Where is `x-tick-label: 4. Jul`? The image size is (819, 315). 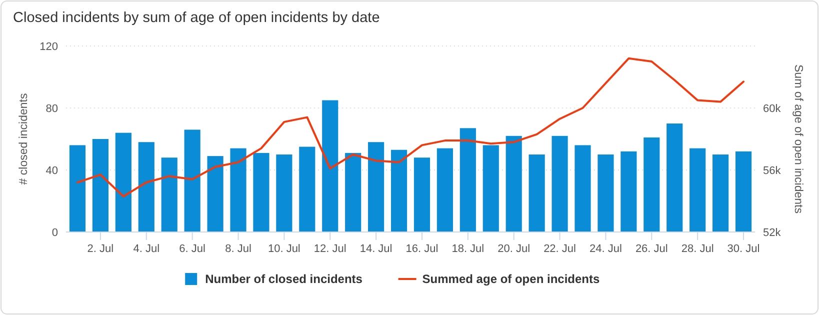
x-tick-label: 4. Jul is located at coordinates (146, 249).